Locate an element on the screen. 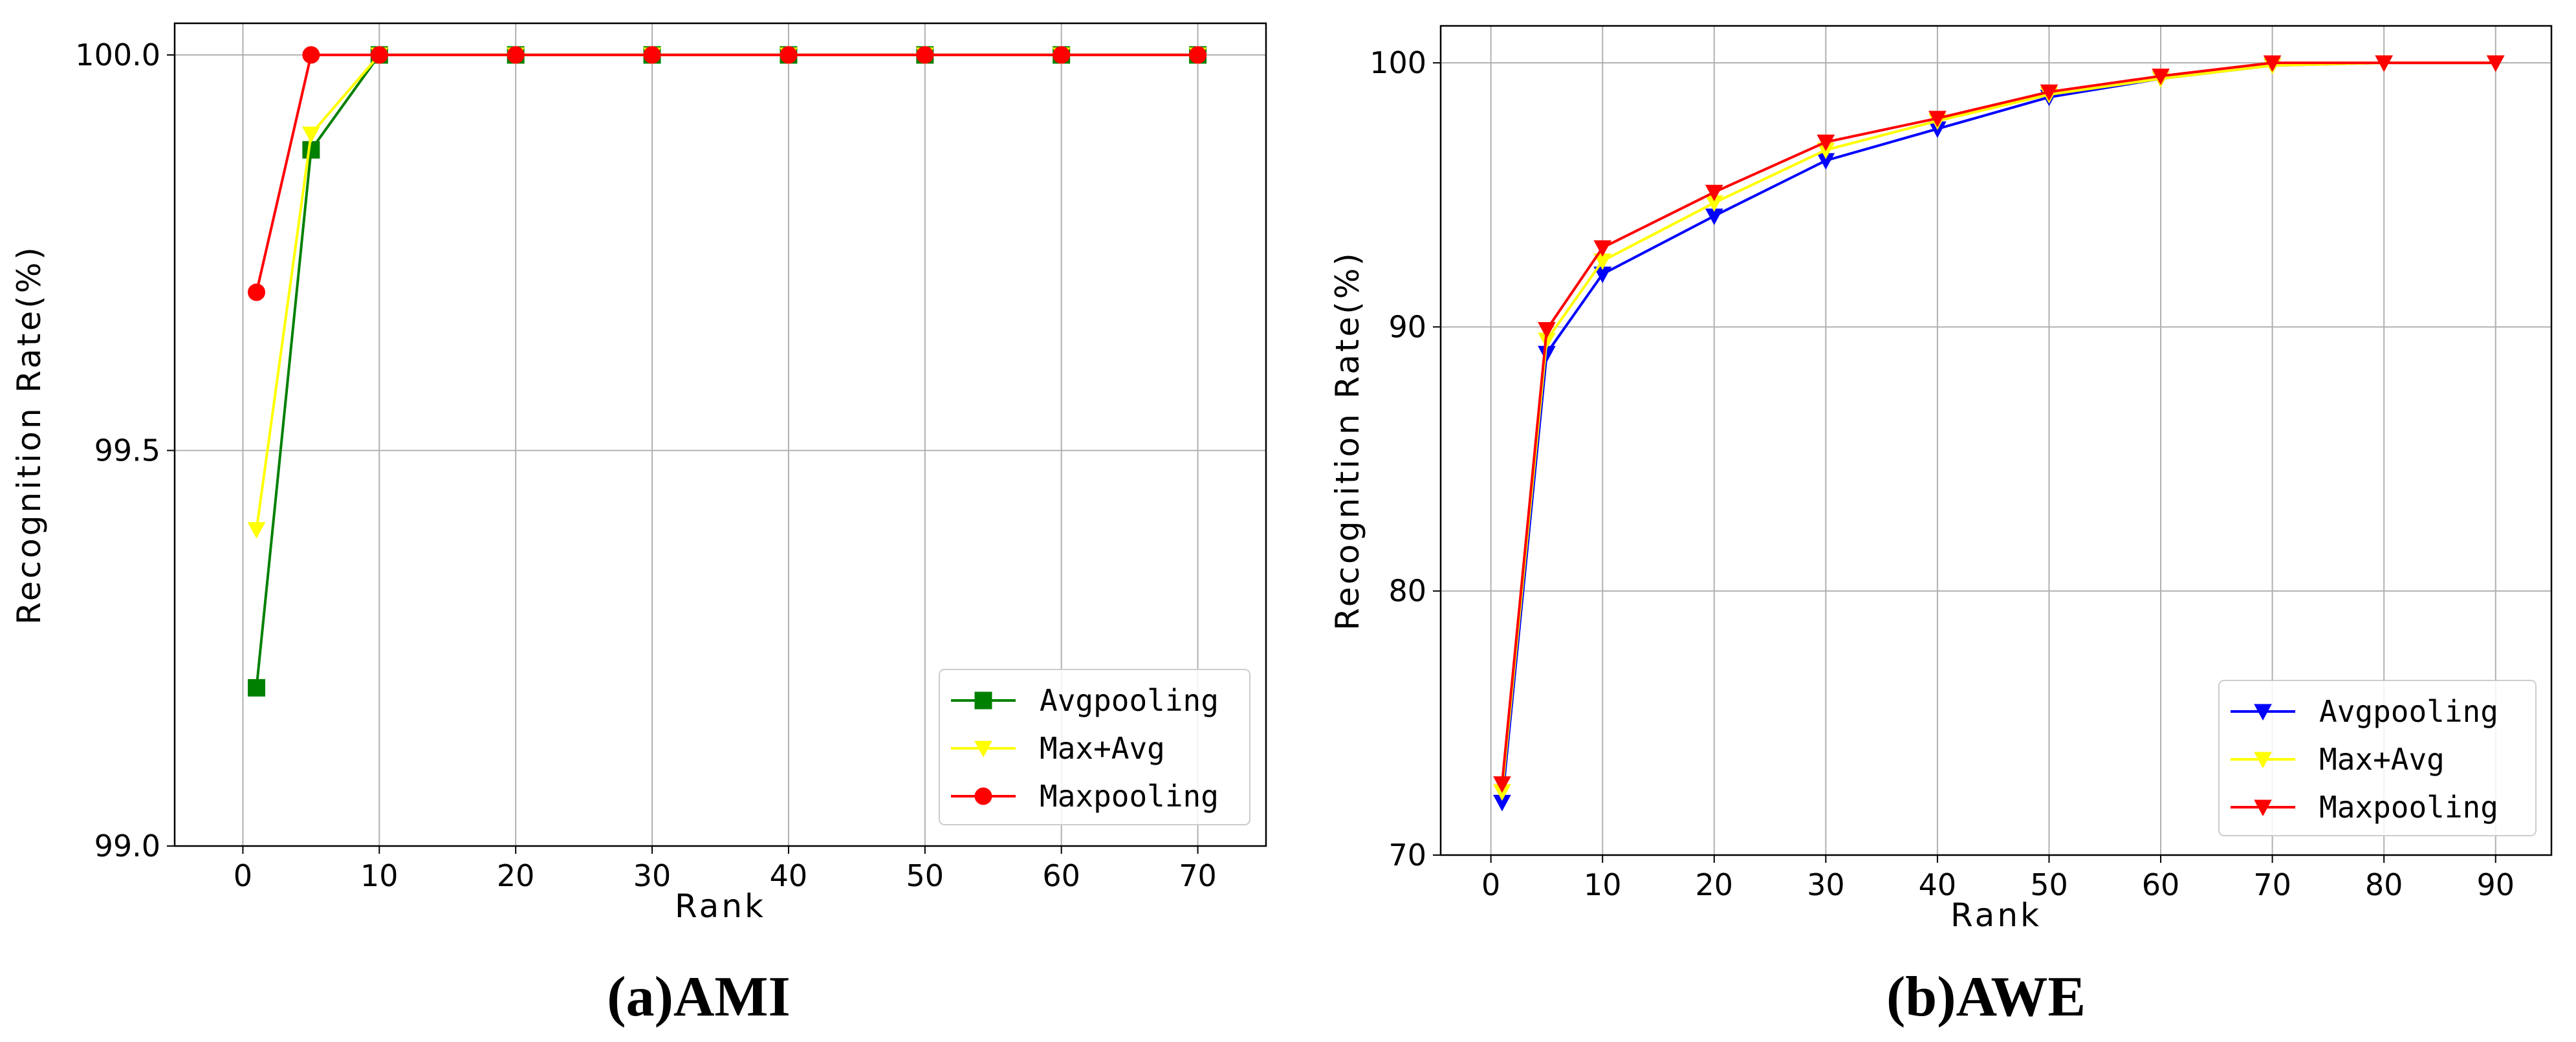  y-tick-label: 99.5 is located at coordinates (127, 450).